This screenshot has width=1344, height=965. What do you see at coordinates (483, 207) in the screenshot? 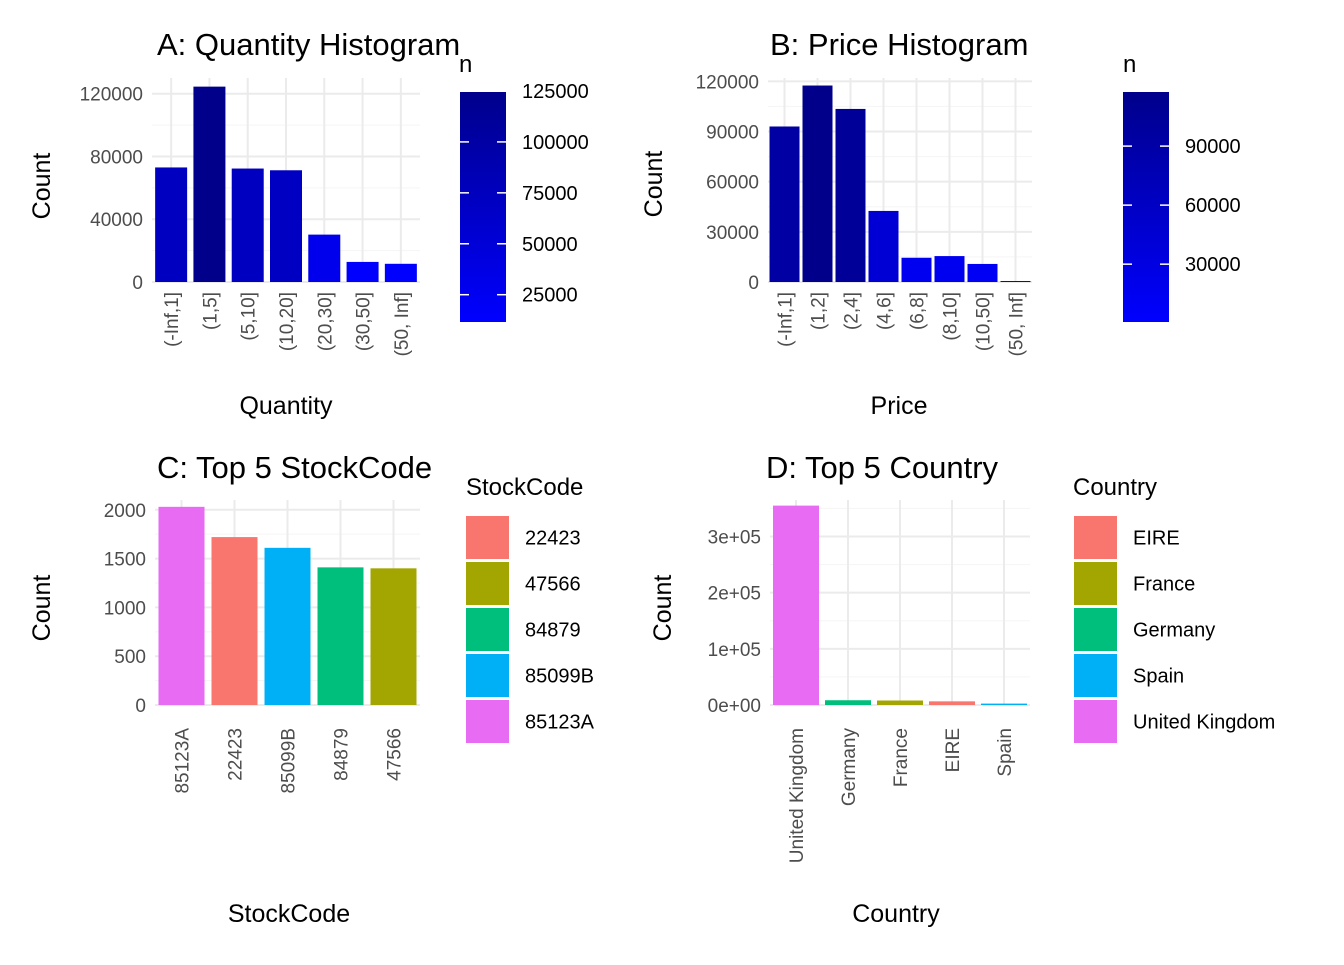
I see `colorbar` at bounding box center [483, 207].